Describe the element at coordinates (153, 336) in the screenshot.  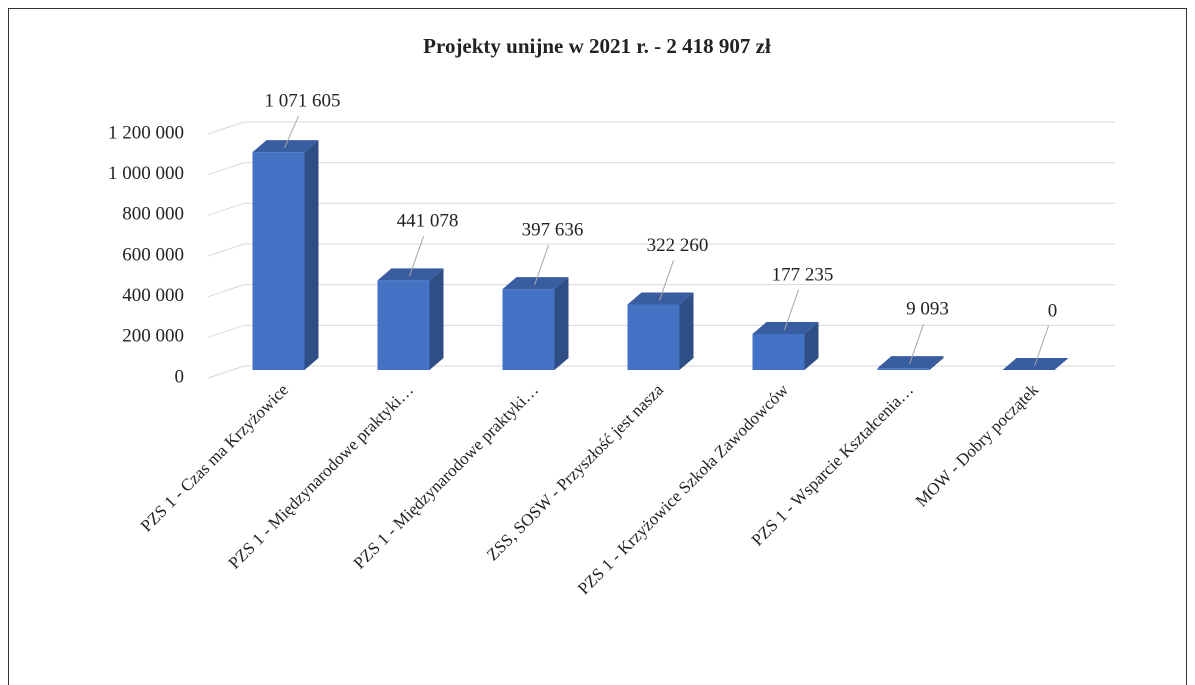
I see `y-tick-label: 200 000` at that location.